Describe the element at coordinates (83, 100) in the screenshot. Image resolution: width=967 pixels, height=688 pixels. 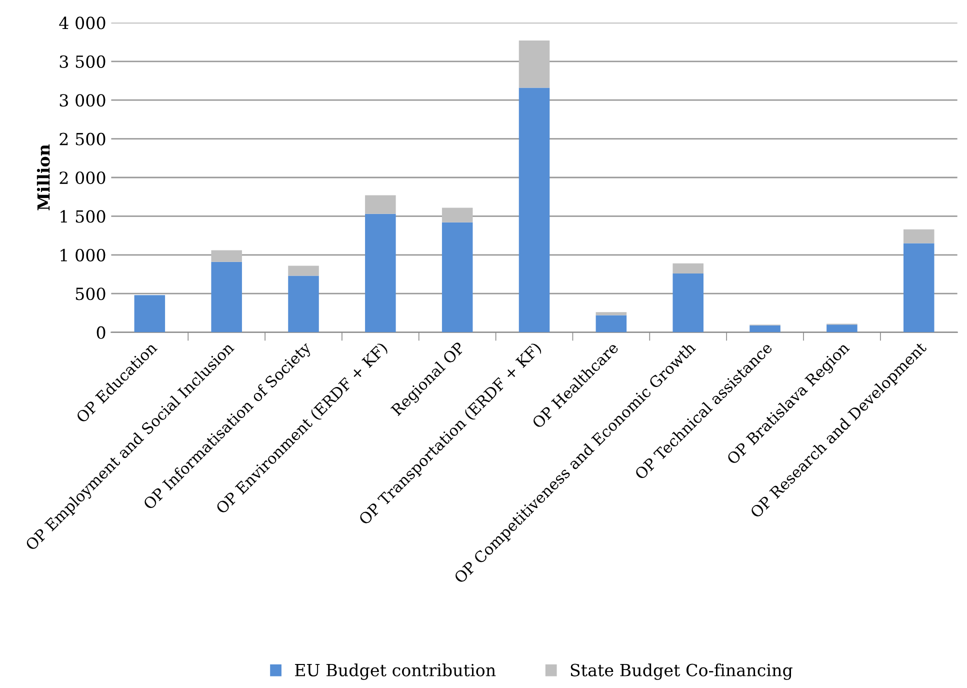
I see `y-tick-label: 3 000` at that location.